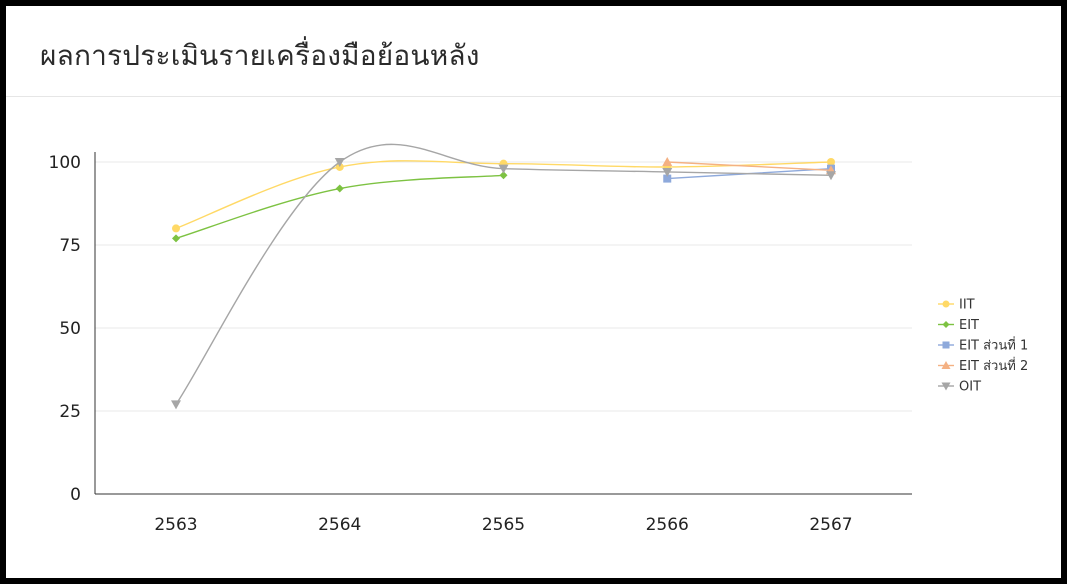 This screenshot has width=1067, height=584. I want to click on x-tick-labels: 2563 2564 2565 2566 2567, so click(503, 525).